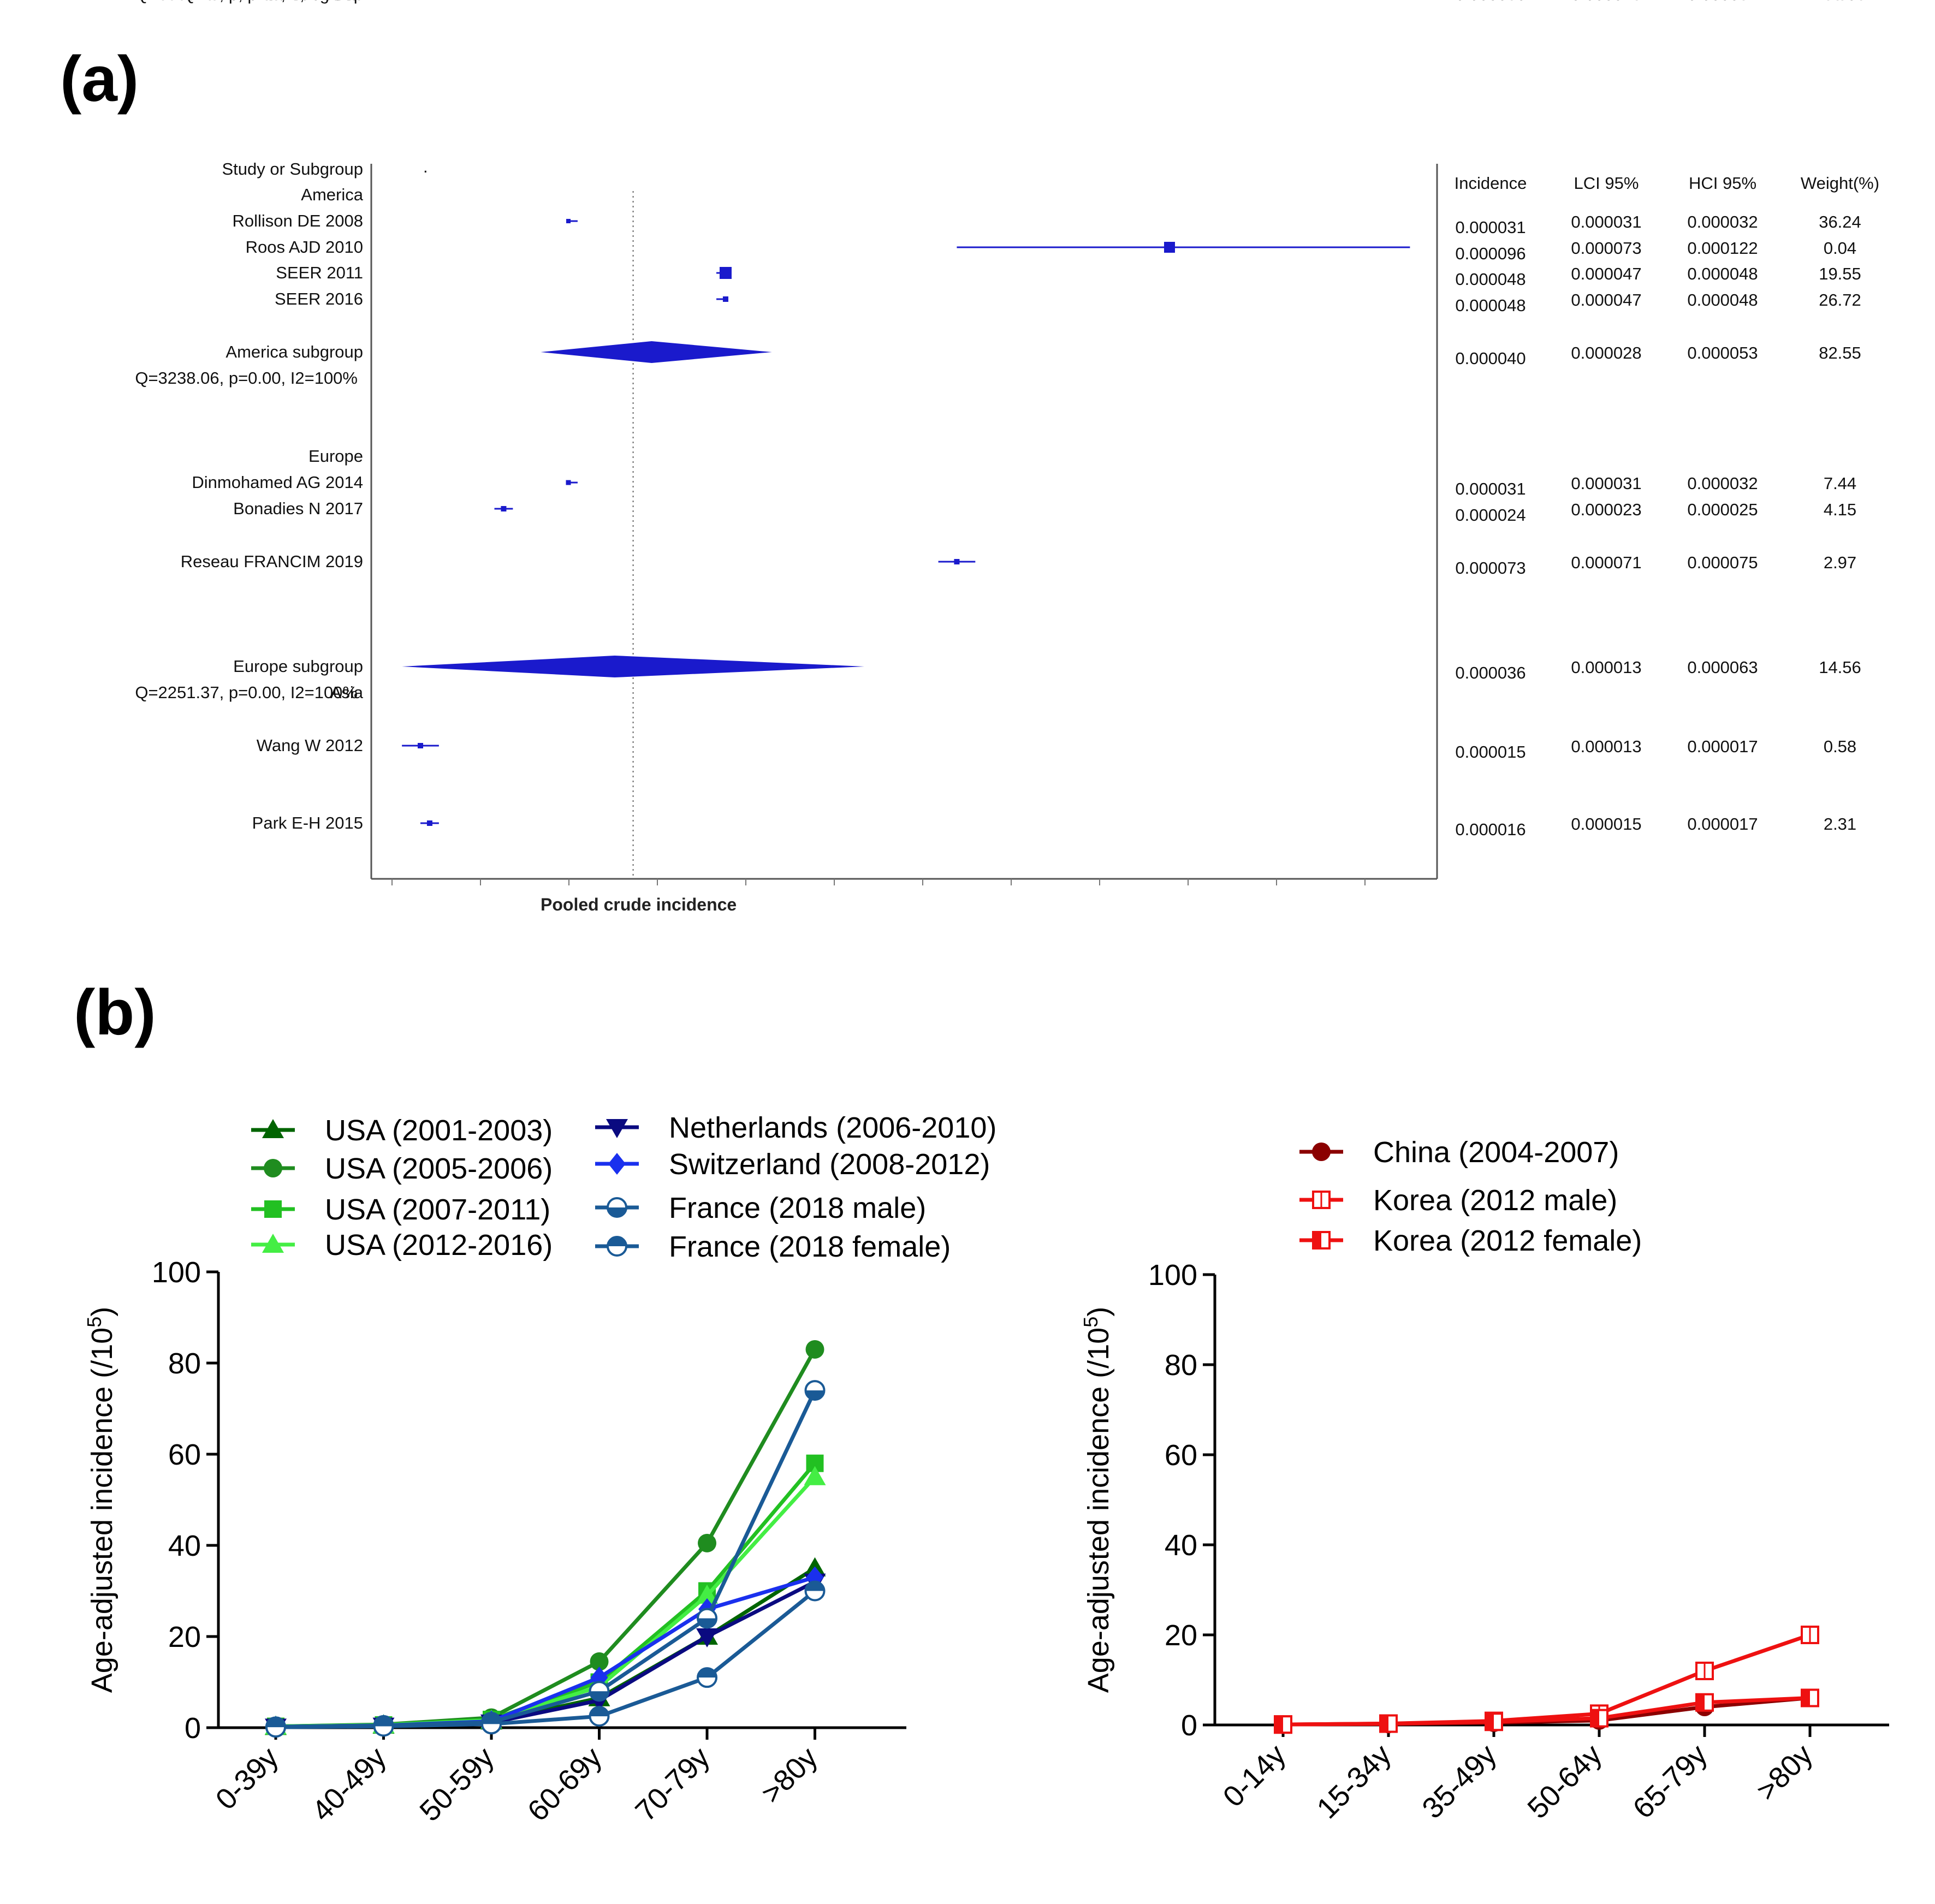 Image resolution: width=1935 pixels, height=1904 pixels. What do you see at coordinates (656, 352) in the screenshot?
I see `forest-subgroup-diamond` at bounding box center [656, 352].